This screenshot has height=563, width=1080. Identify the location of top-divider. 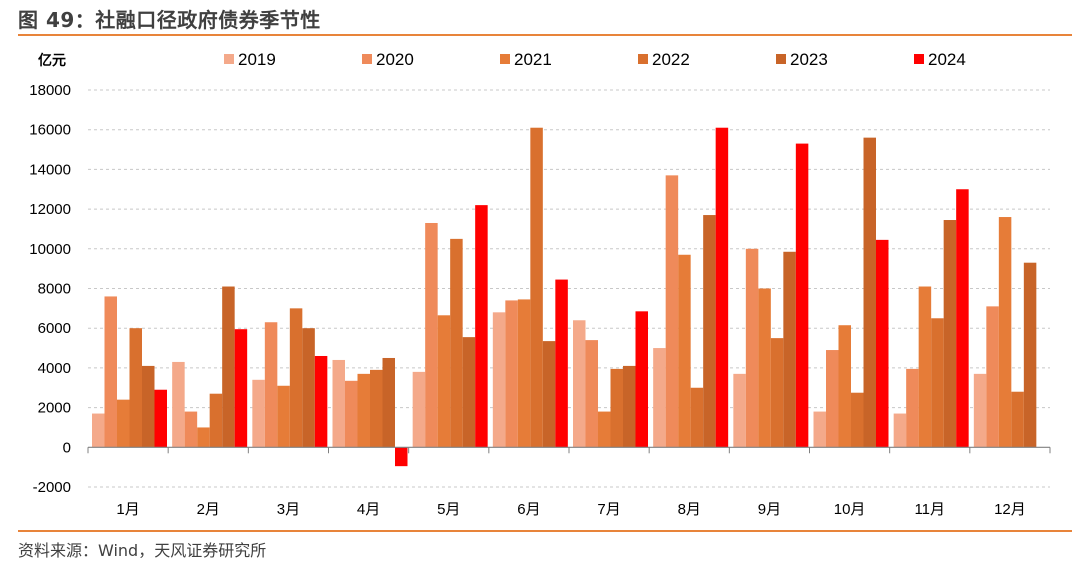
(545, 35).